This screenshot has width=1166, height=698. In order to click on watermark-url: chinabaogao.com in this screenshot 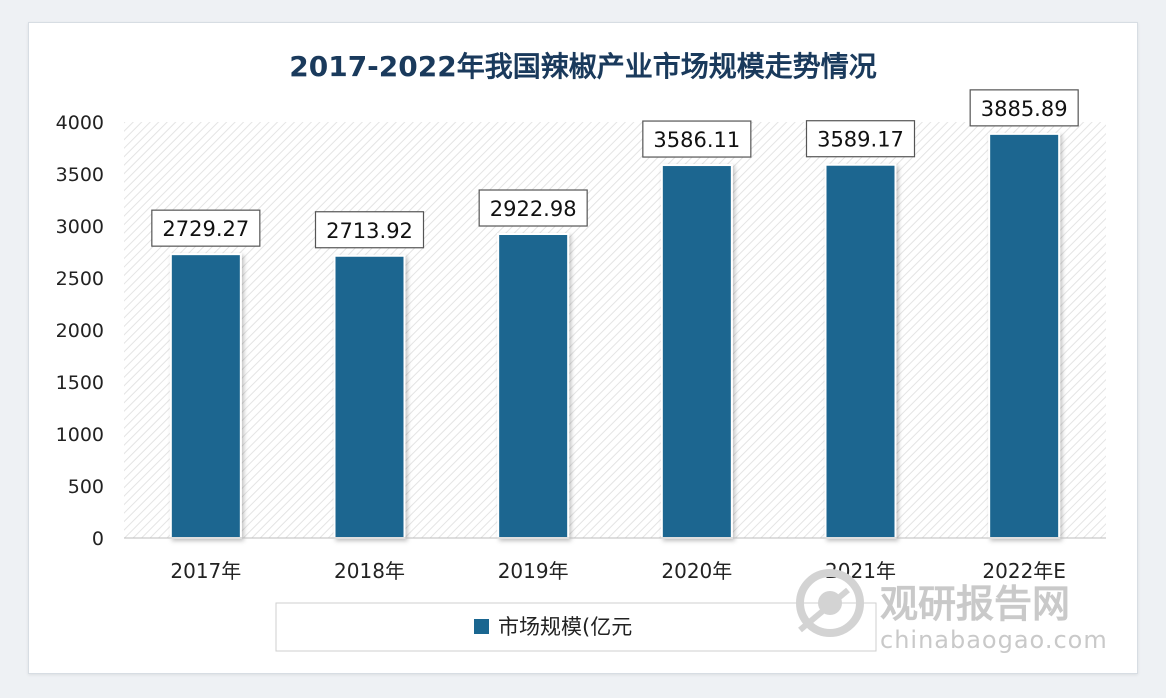, I will do `click(994, 640)`.